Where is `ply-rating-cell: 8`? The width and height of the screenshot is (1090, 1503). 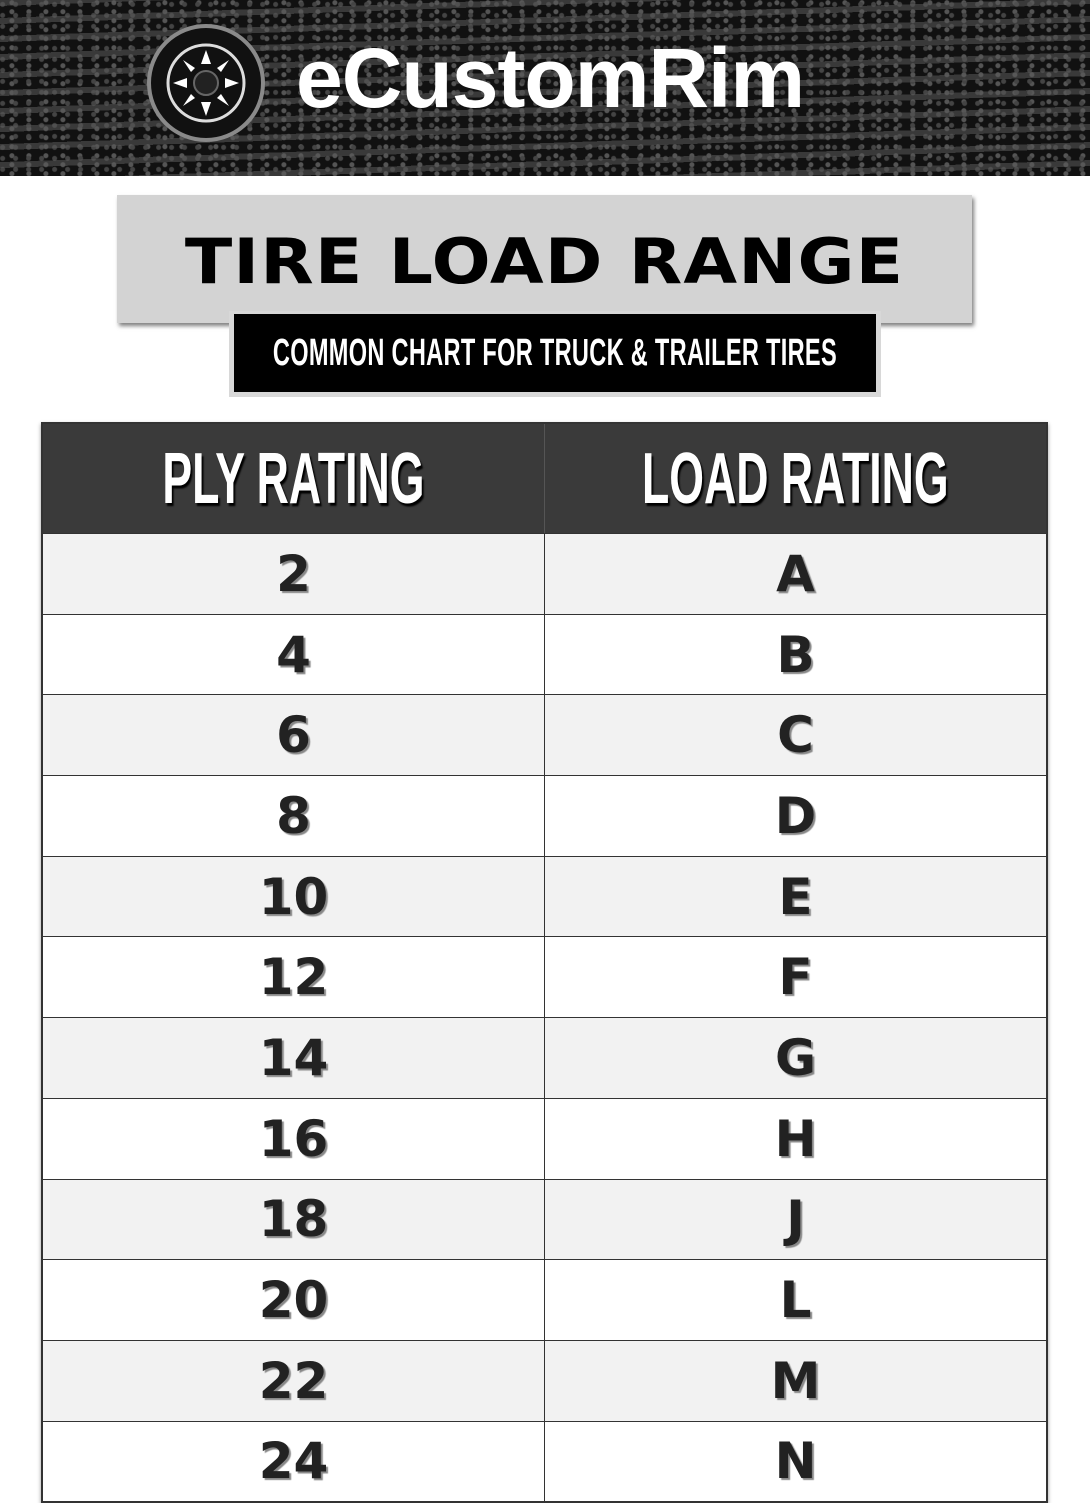 ply-rating-cell: 8 is located at coordinates (294, 816).